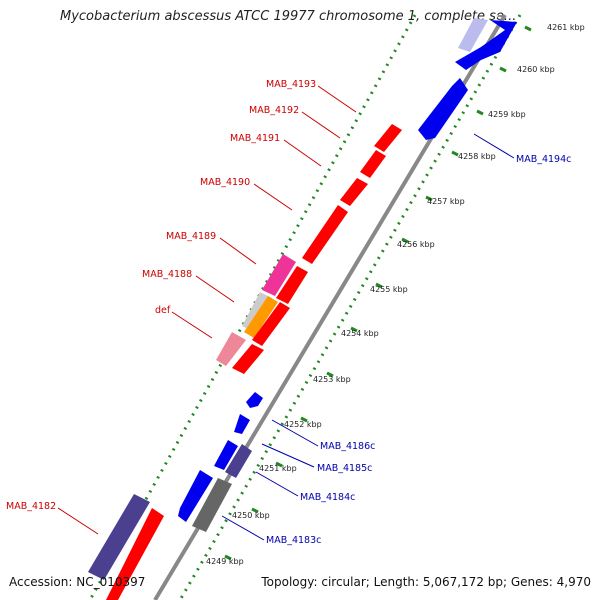  I want to click on gene-label-MAB_4189: MAB_4189, so click(191, 236).